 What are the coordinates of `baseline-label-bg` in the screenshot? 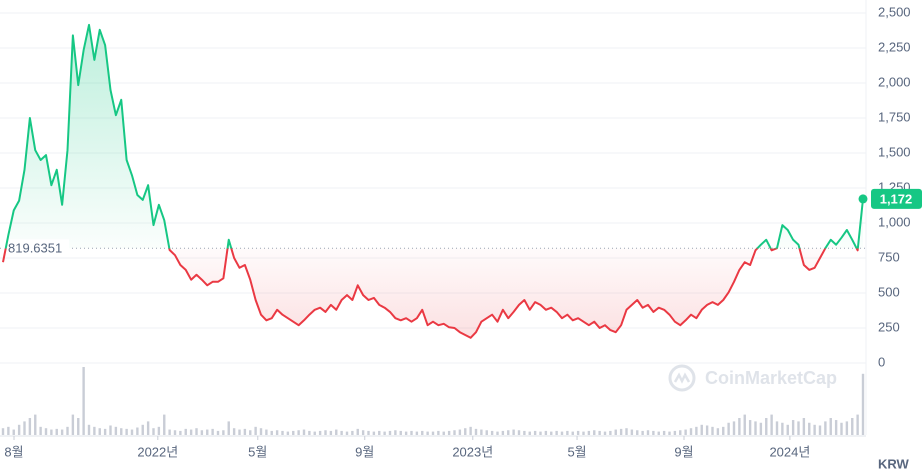 It's located at (36, 248).